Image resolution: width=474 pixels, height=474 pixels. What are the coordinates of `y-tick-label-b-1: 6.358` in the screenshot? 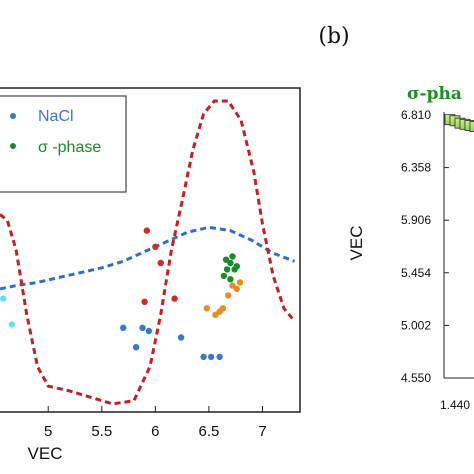 It's located at (416, 168).